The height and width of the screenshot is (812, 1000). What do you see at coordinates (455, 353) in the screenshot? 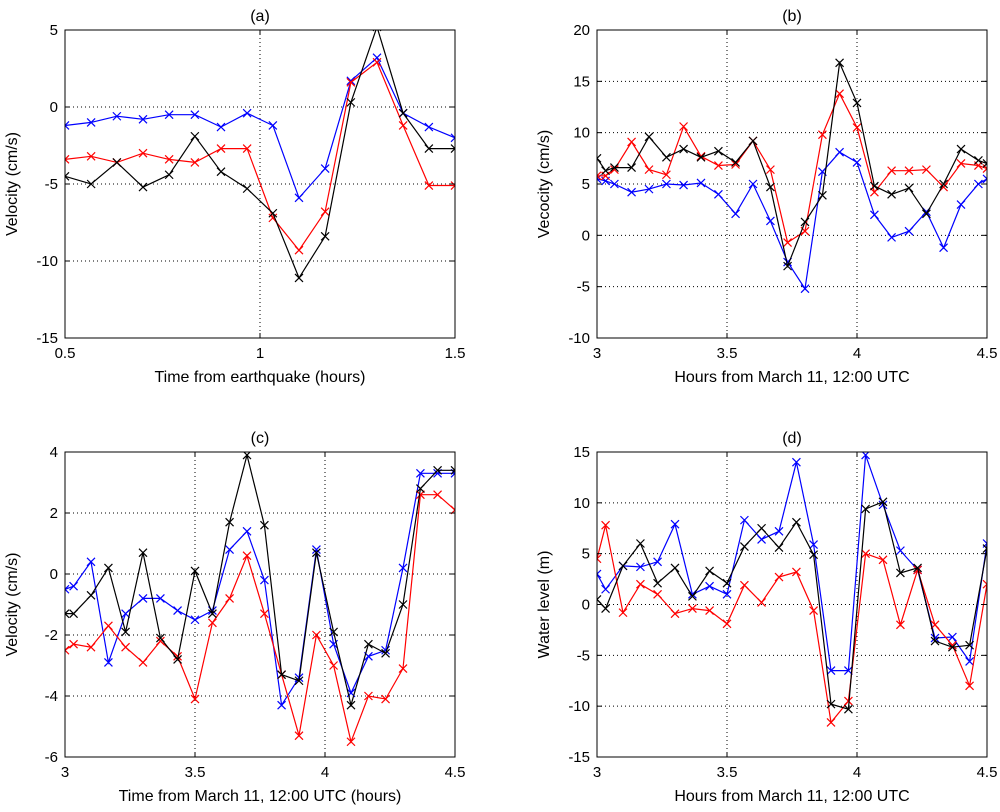
I see `x-tick-label: 1.5` at bounding box center [455, 353].